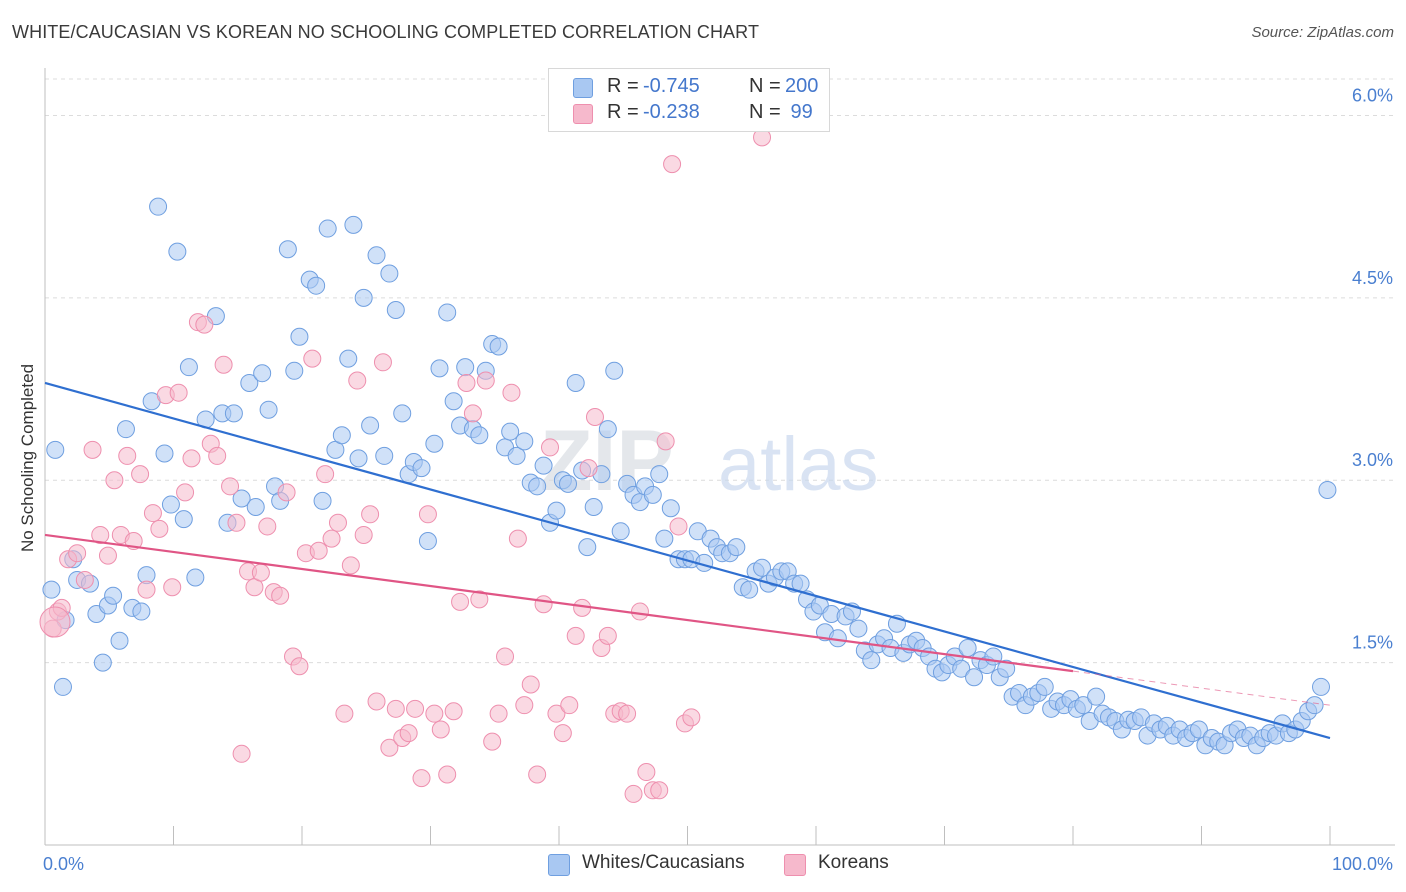 This screenshot has height=892, width=1406. Describe the element at coordinates (583, 114) in the screenshot. I see `legend-swatch-koreans` at that location.